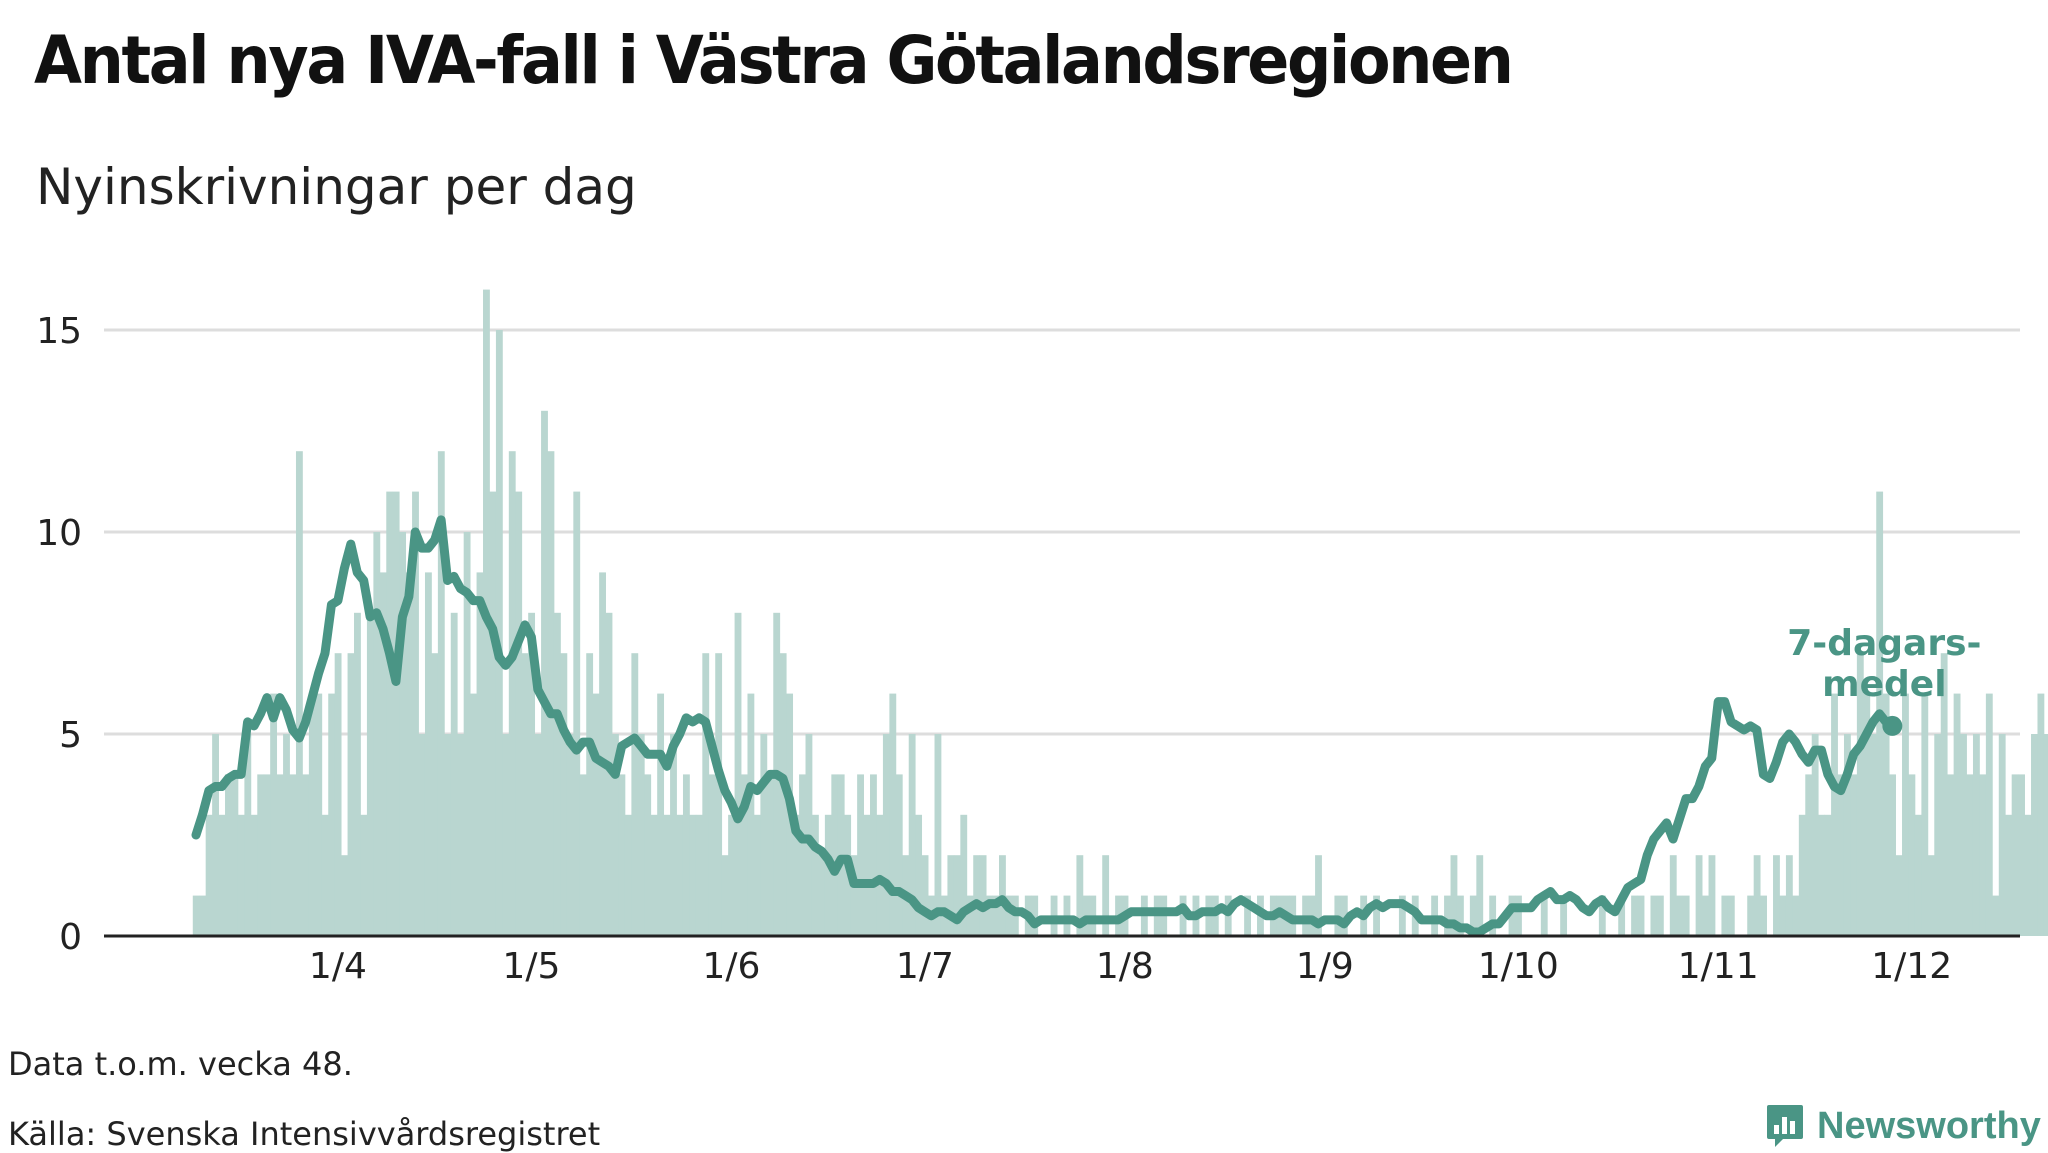 The image size is (2048, 1153). What do you see at coordinates (180, 1064) in the screenshot?
I see `data-note: Data t.o.m. vecka 48.` at bounding box center [180, 1064].